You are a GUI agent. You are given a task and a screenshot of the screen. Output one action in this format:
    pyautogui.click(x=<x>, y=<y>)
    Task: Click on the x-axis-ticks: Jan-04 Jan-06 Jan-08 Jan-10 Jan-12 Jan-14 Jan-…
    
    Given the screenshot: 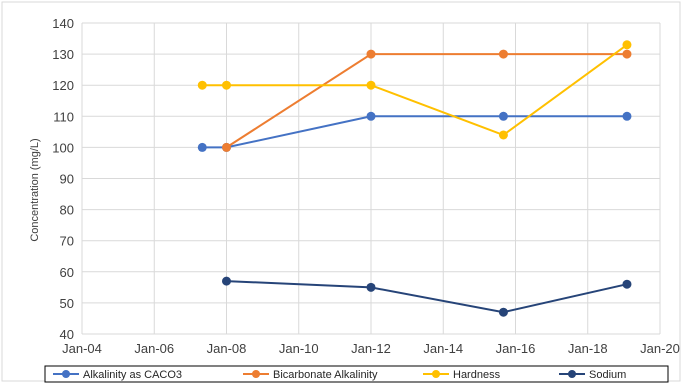 What is the action you would take?
    pyautogui.click(x=371, y=348)
    